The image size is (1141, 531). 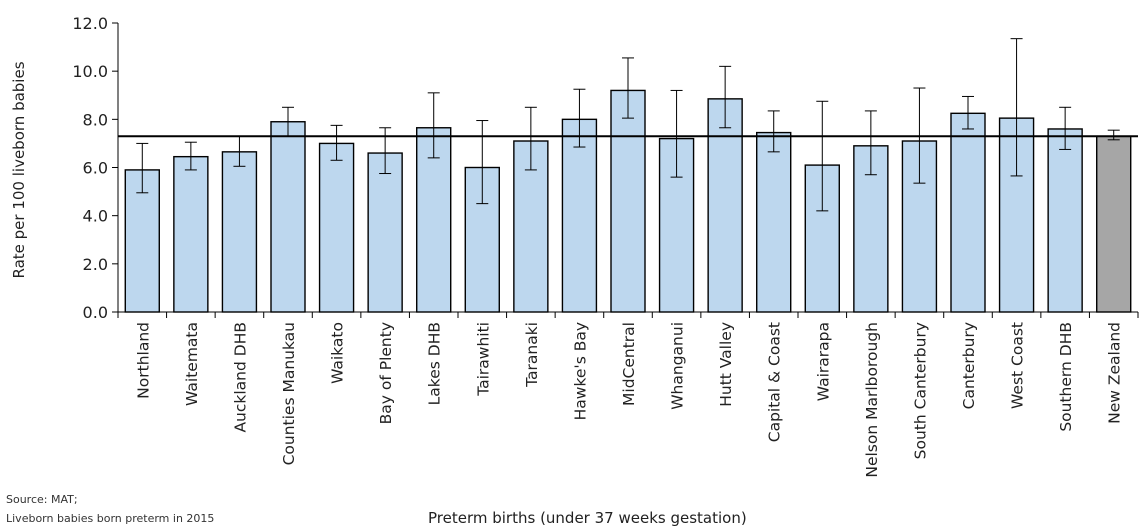 I want to click on x-tick-label: Waikato, so click(x=338, y=353).